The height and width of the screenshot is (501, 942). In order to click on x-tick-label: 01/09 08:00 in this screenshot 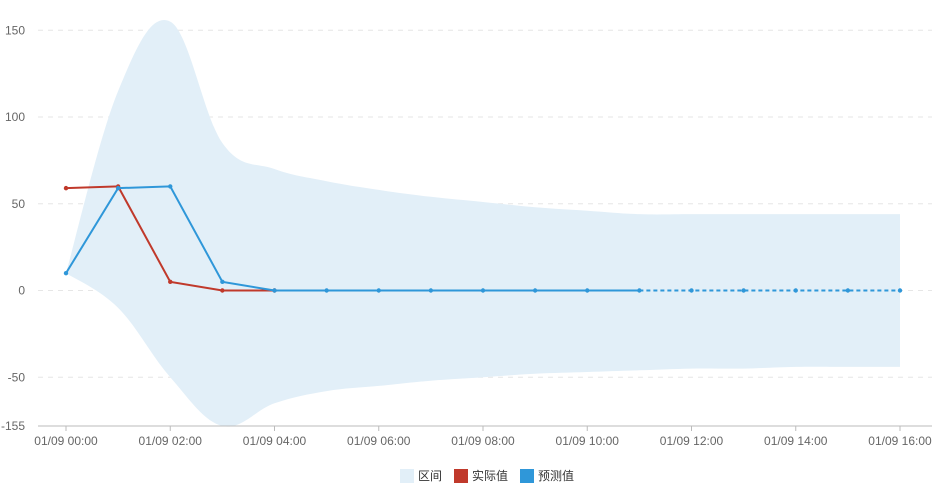, I will do `click(483, 441)`.